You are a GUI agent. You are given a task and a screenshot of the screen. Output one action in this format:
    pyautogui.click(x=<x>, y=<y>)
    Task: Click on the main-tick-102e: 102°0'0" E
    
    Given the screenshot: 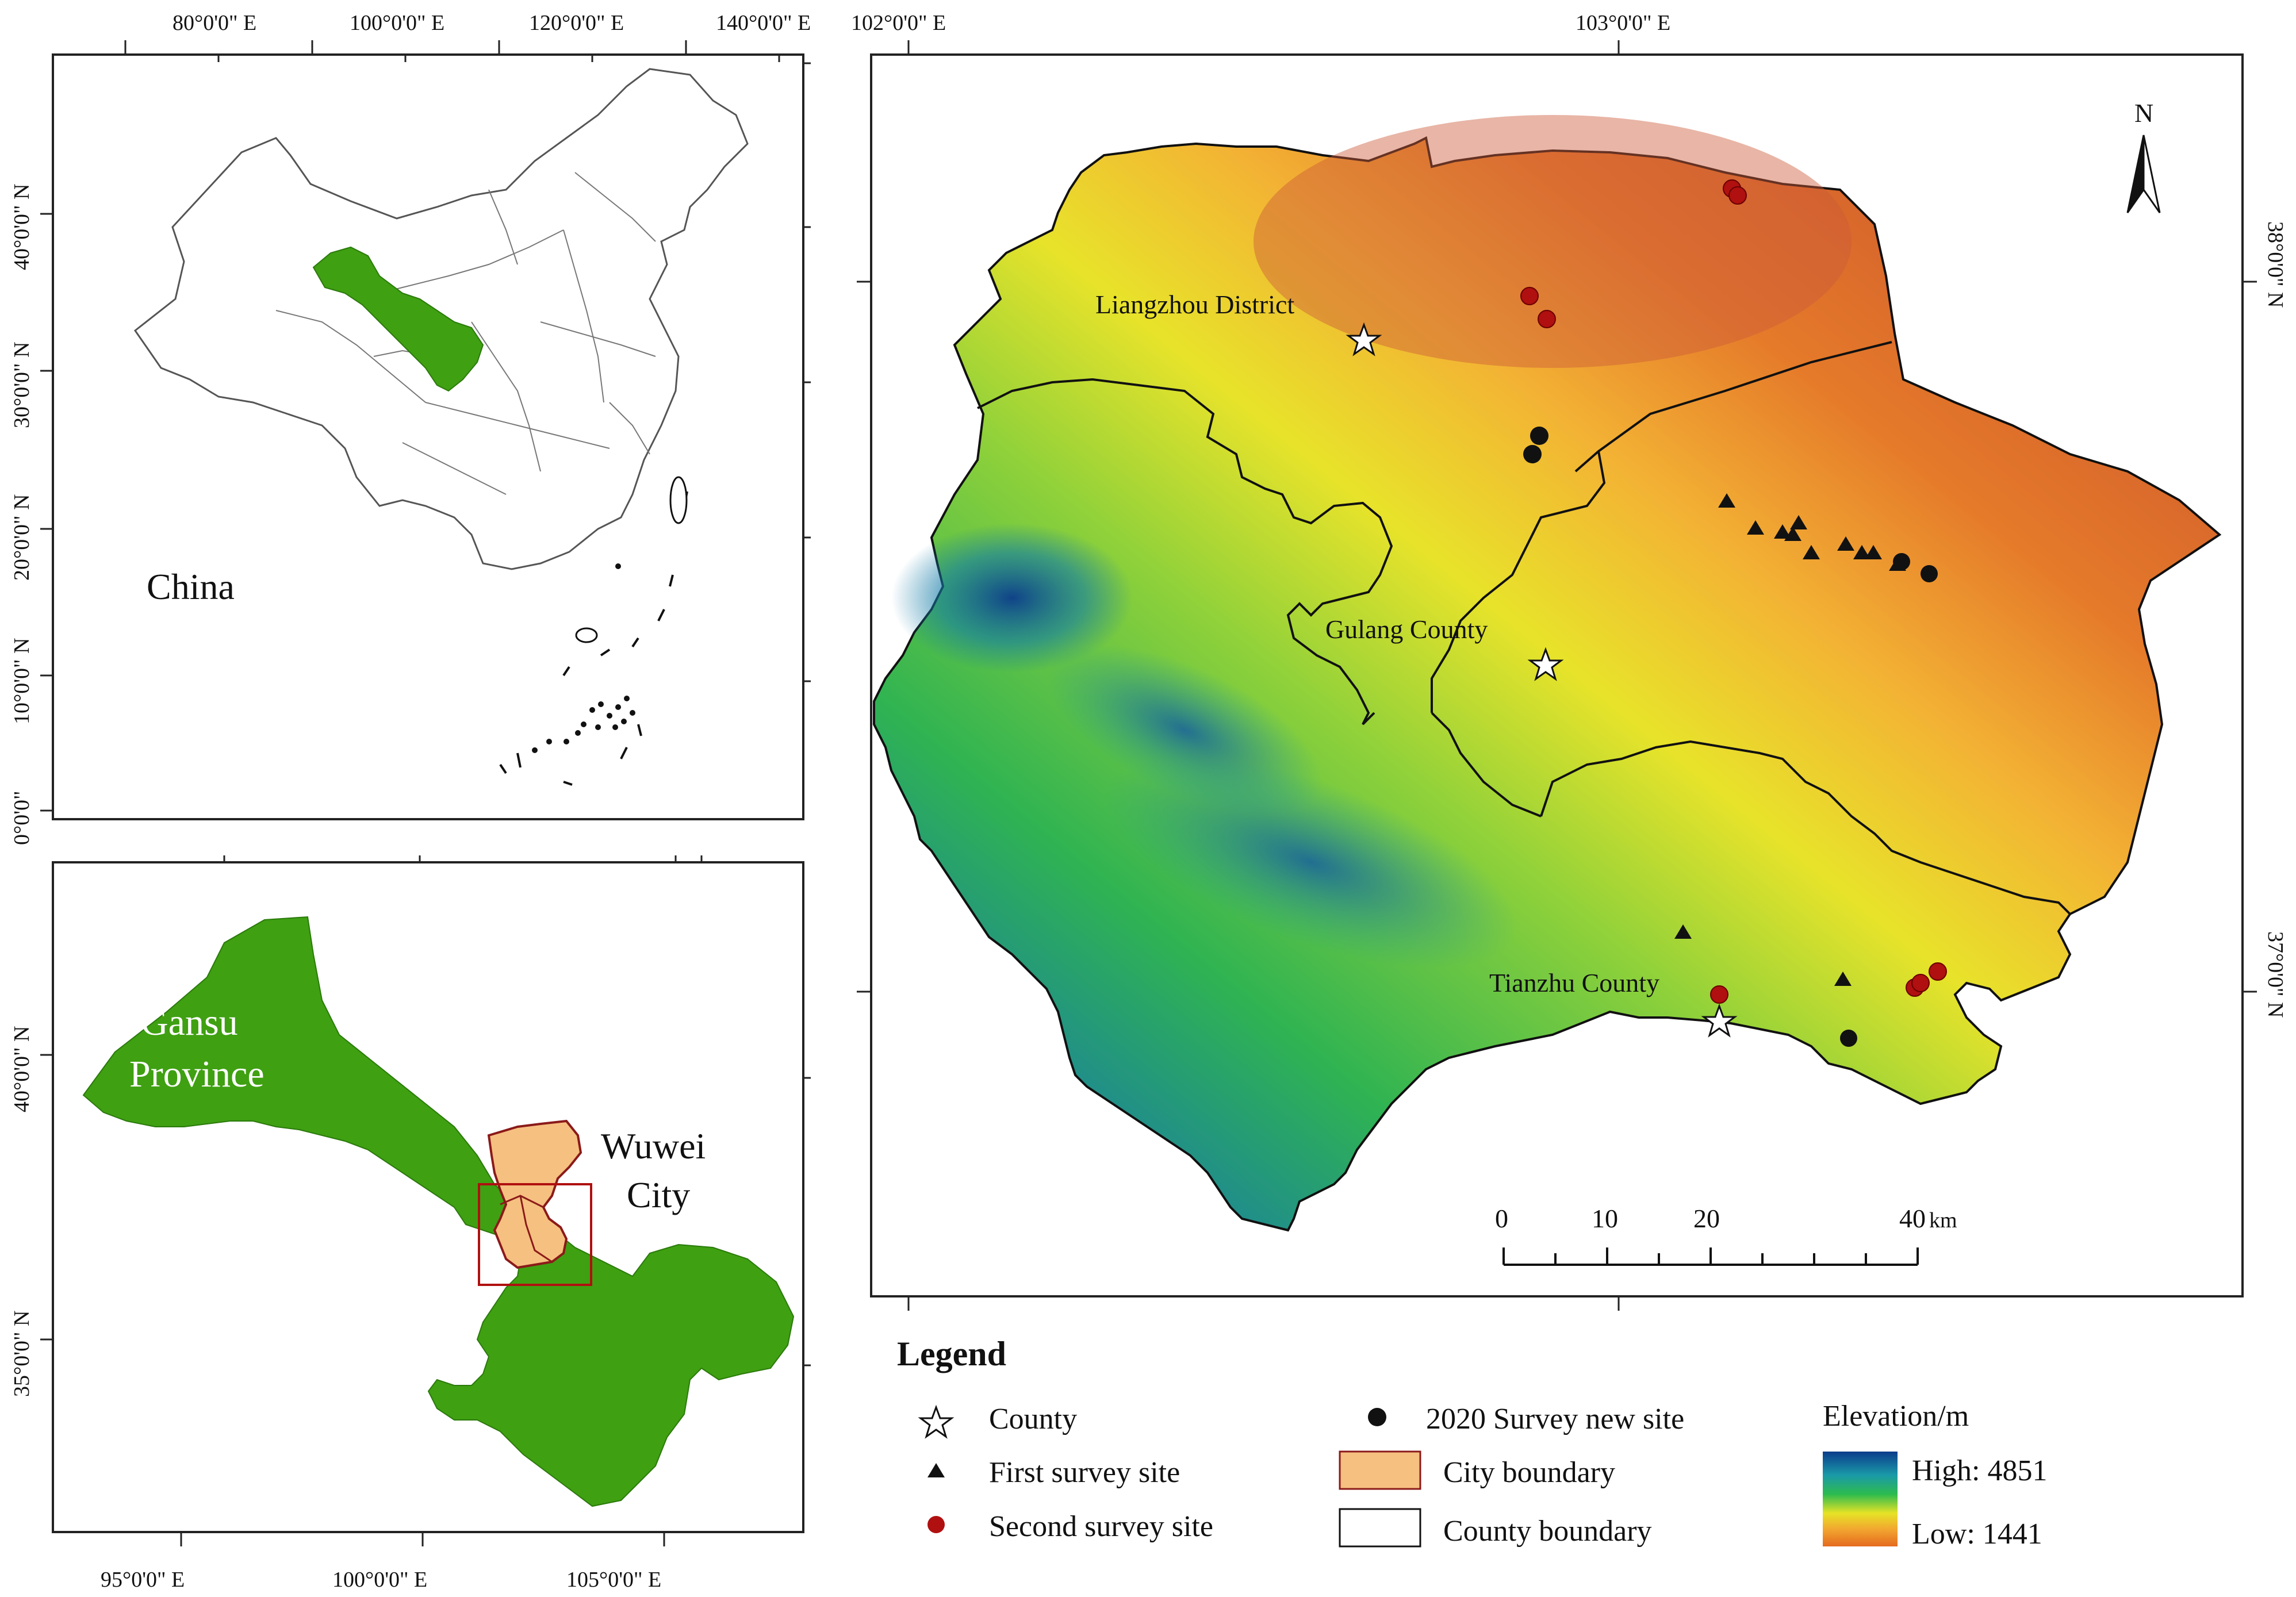 What is the action you would take?
    pyautogui.click(x=898, y=23)
    